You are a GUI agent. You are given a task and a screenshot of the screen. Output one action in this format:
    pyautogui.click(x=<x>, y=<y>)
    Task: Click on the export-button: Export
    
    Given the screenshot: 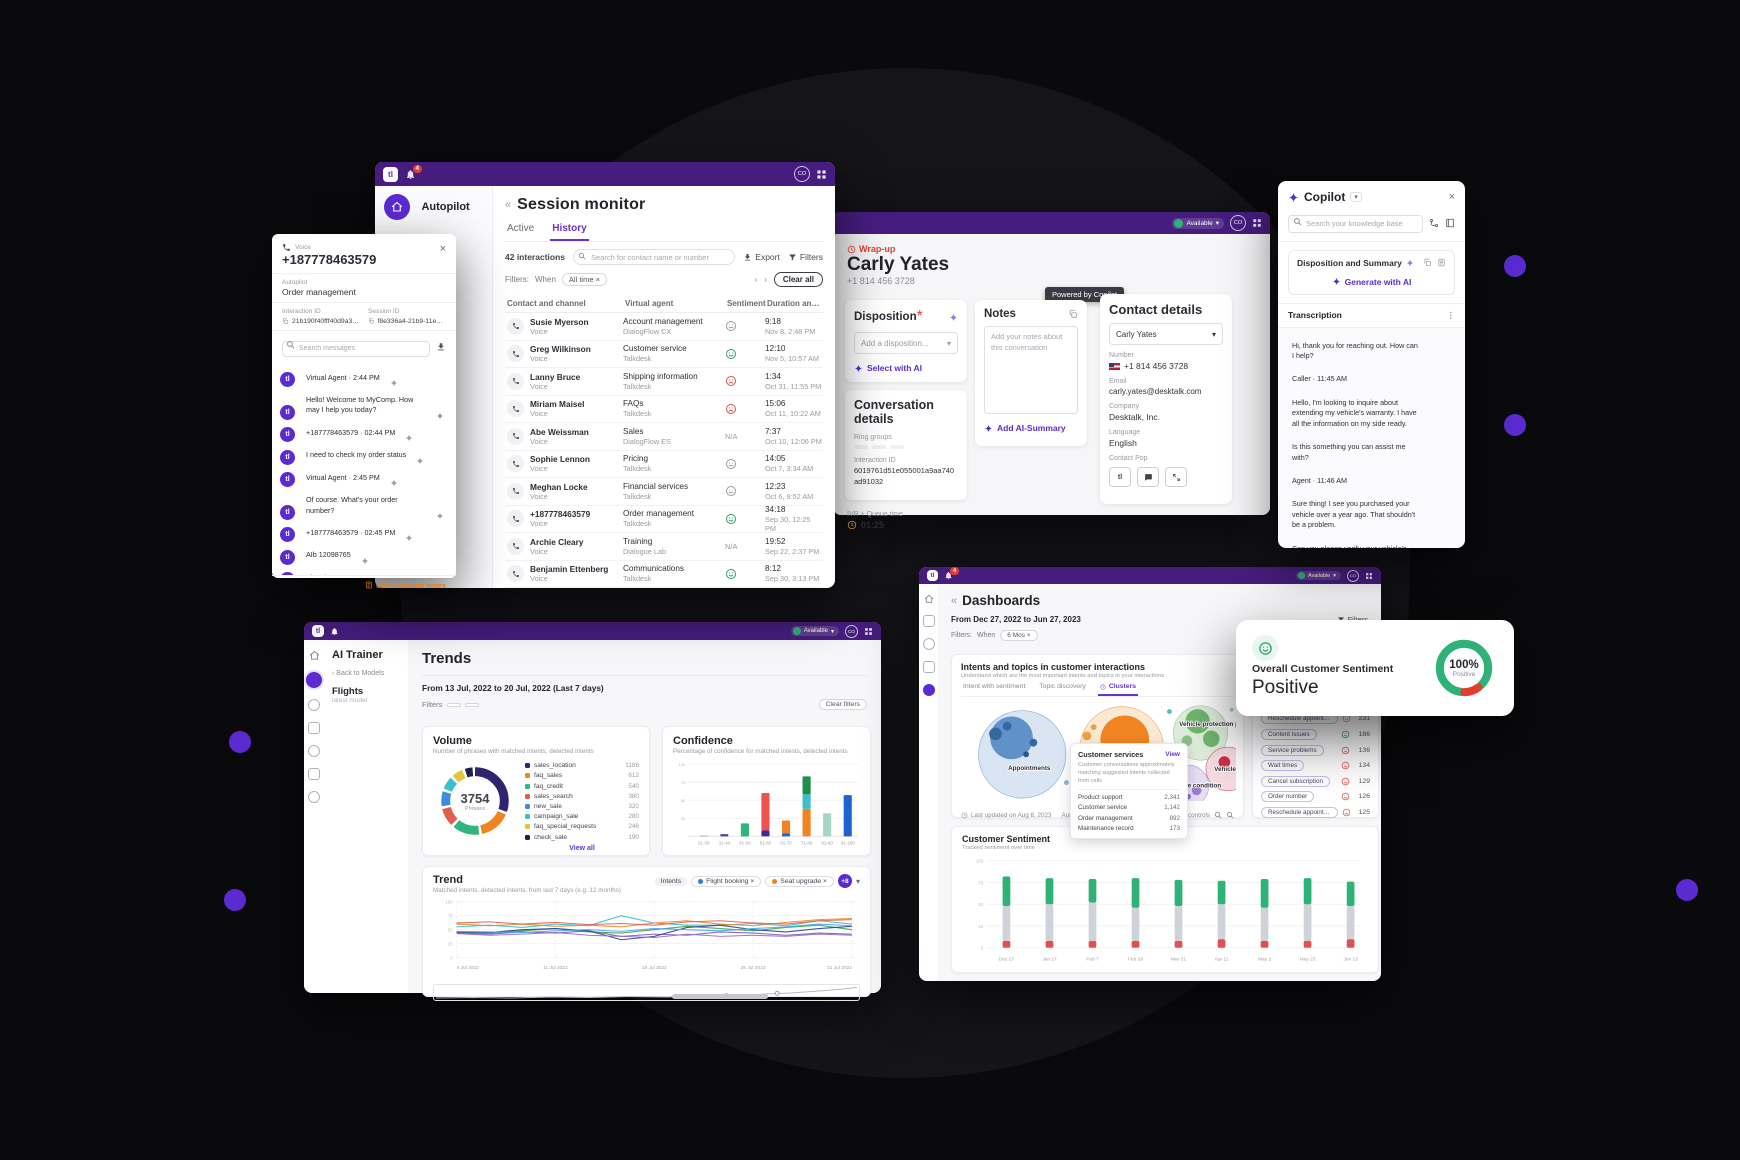 What is the action you would take?
    pyautogui.click(x=761, y=257)
    